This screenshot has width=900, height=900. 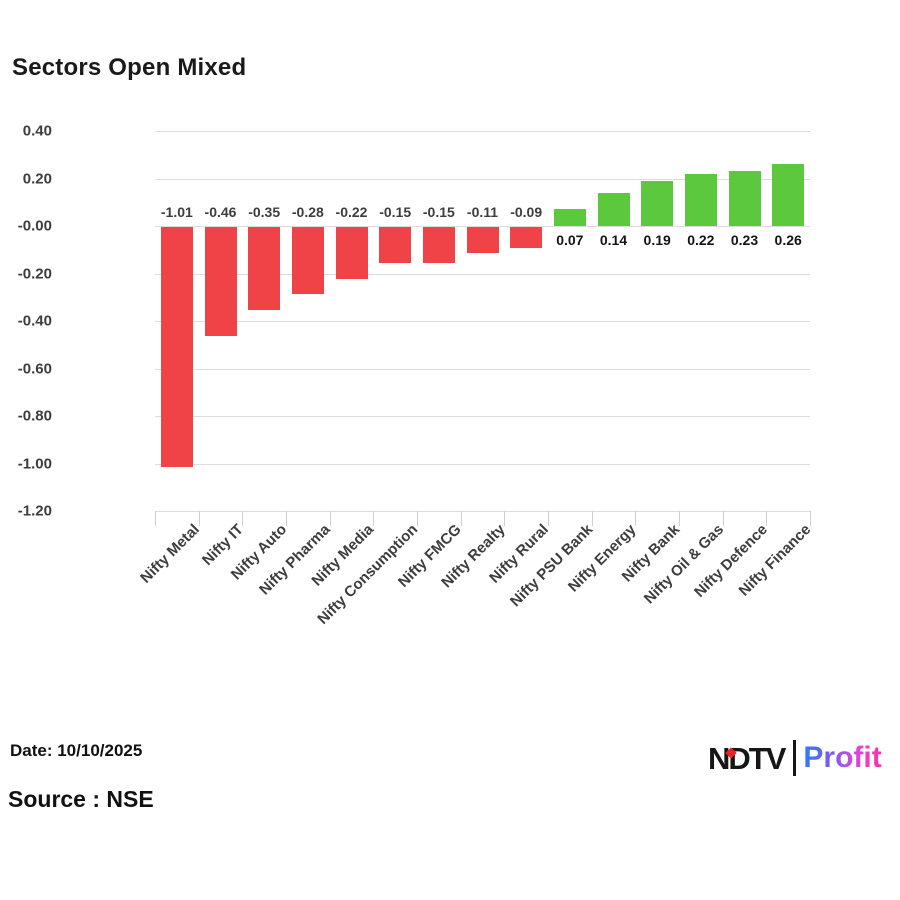 I want to click on y-axis-tick-label: -0.60, so click(x=34, y=368).